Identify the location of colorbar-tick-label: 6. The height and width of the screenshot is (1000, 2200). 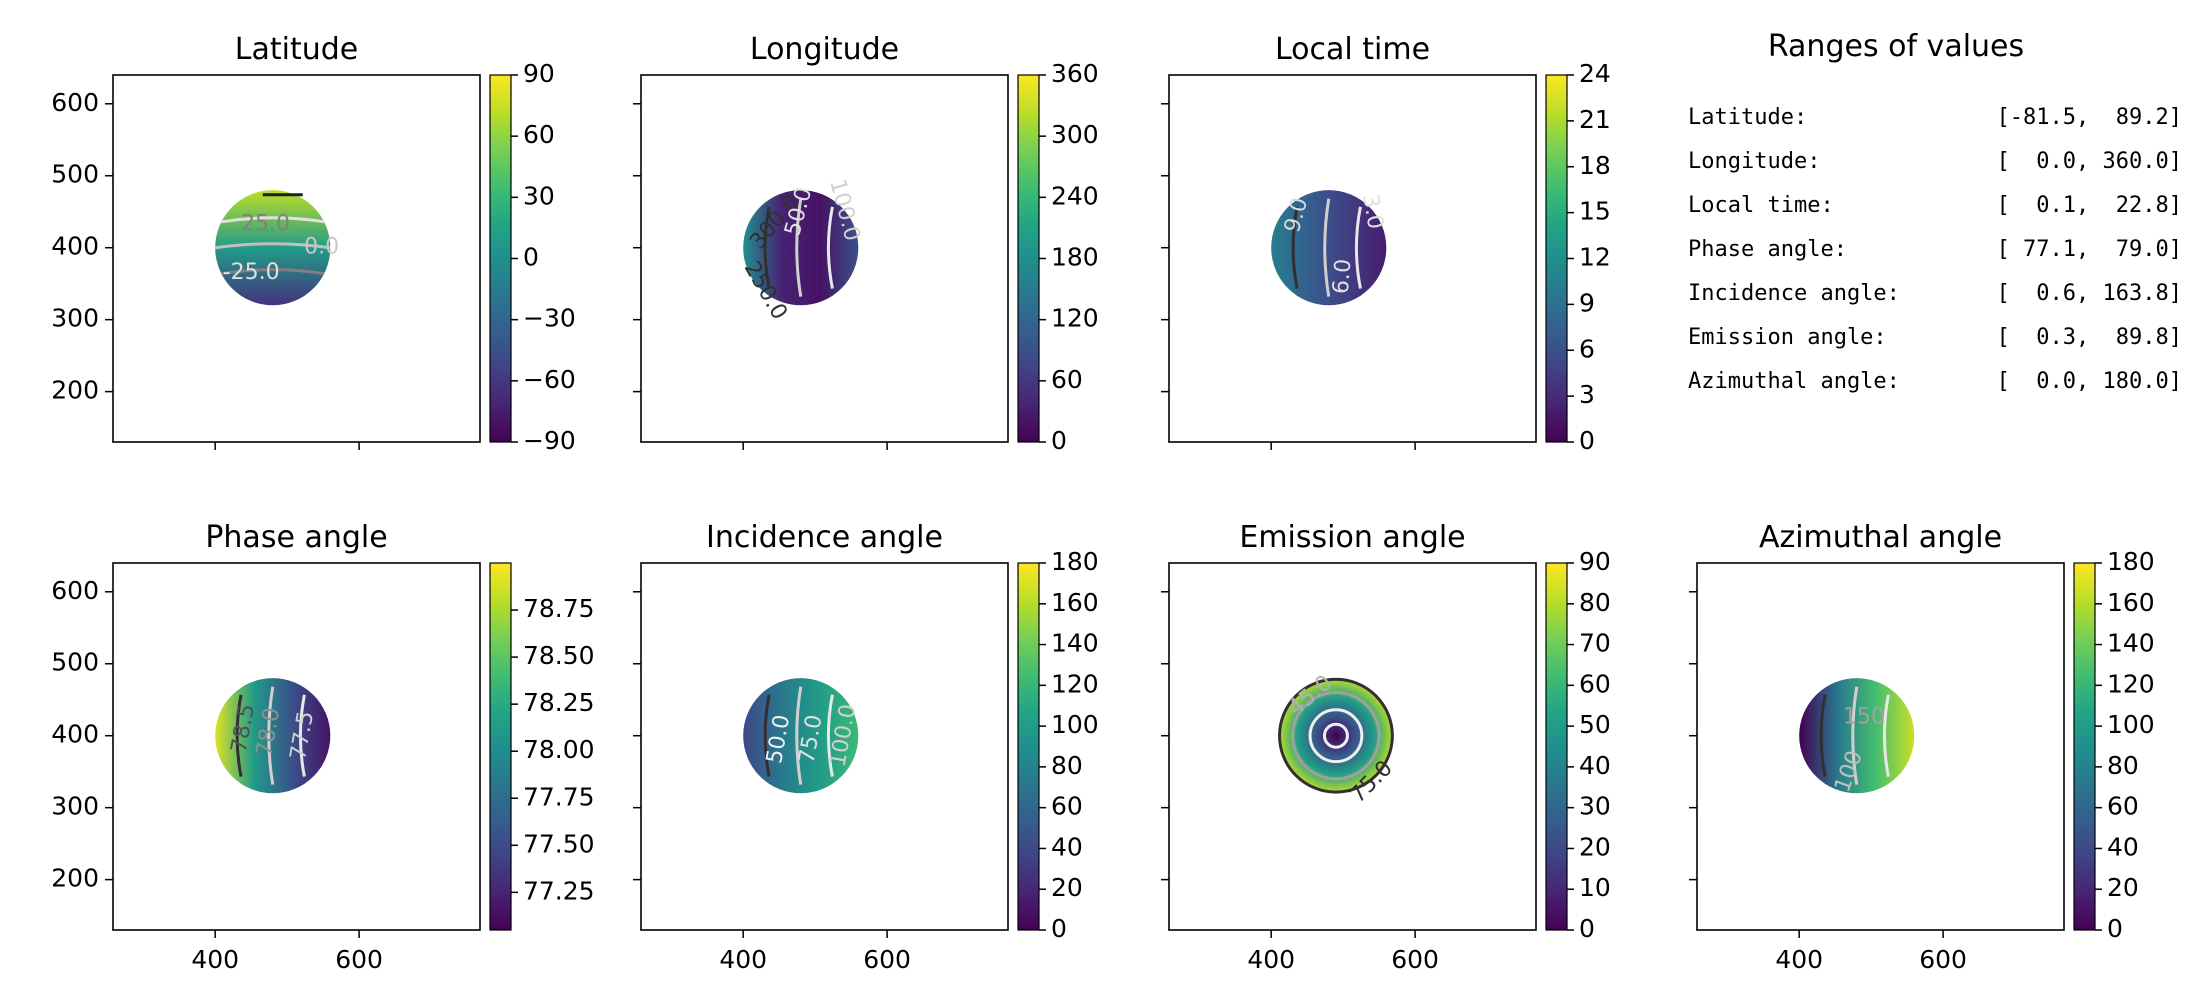
(1587, 348).